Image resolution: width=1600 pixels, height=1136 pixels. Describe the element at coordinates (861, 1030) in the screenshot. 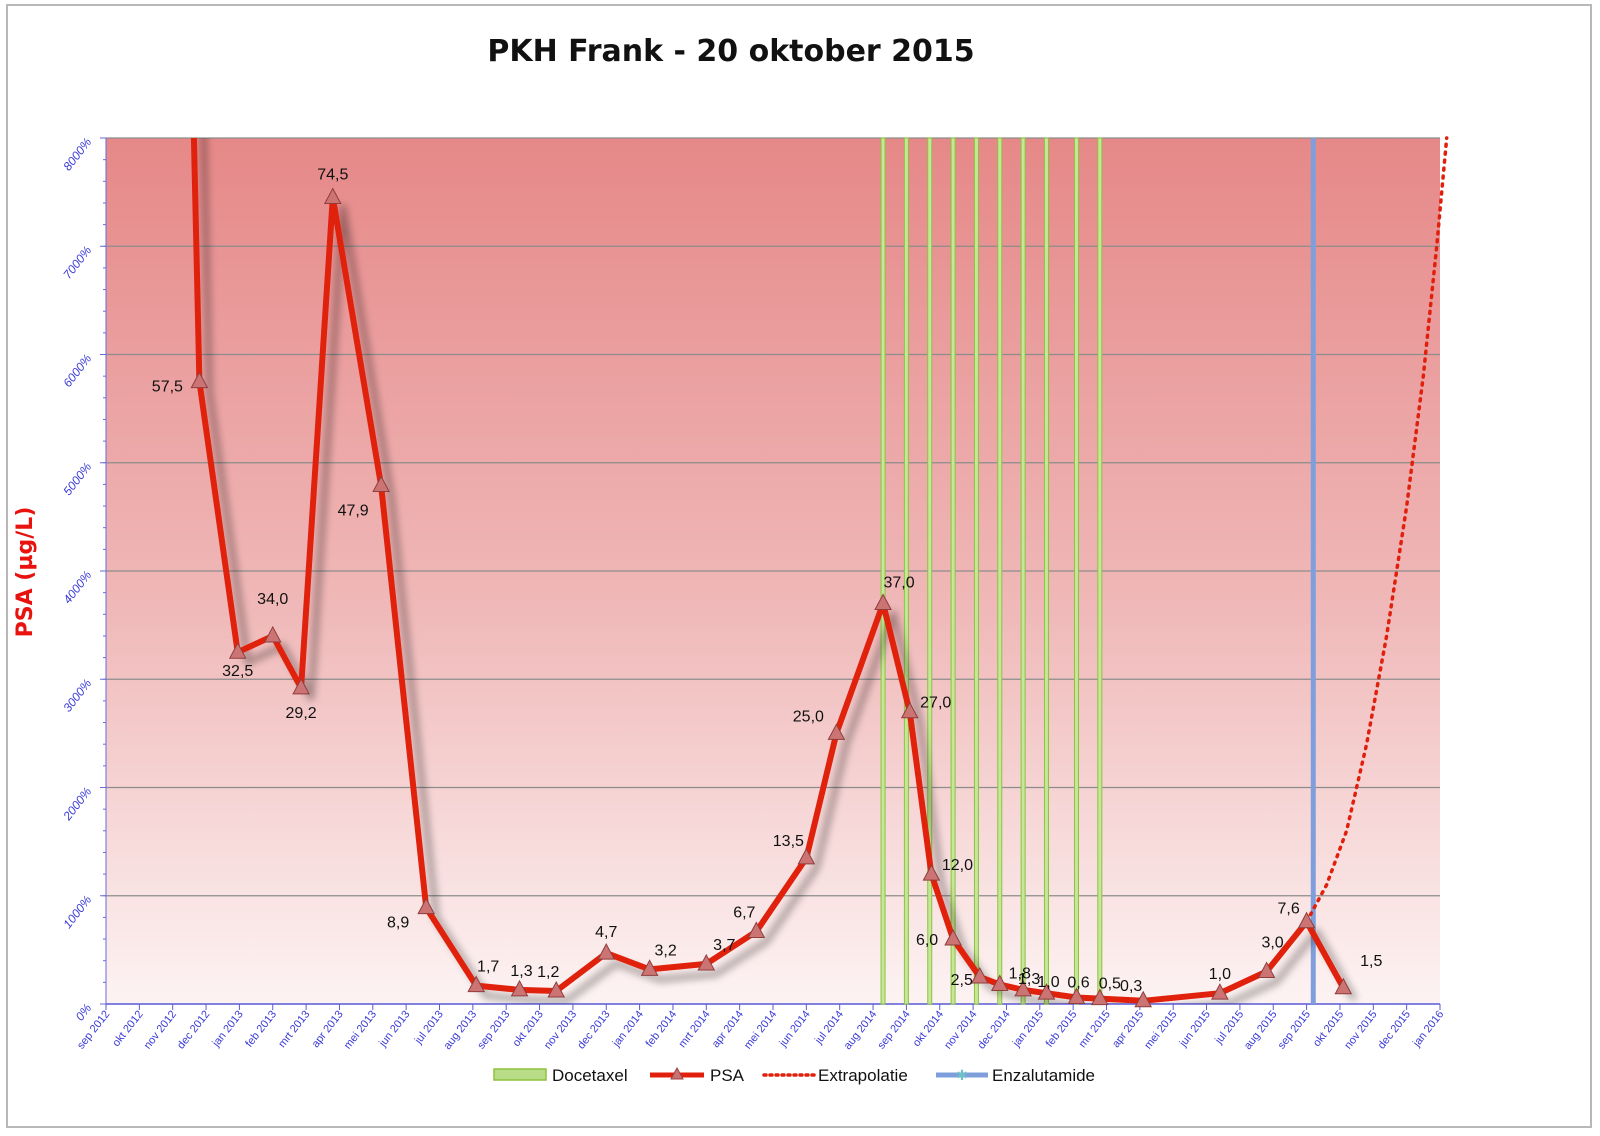

I see `x-tick-label: aug 2014` at that location.